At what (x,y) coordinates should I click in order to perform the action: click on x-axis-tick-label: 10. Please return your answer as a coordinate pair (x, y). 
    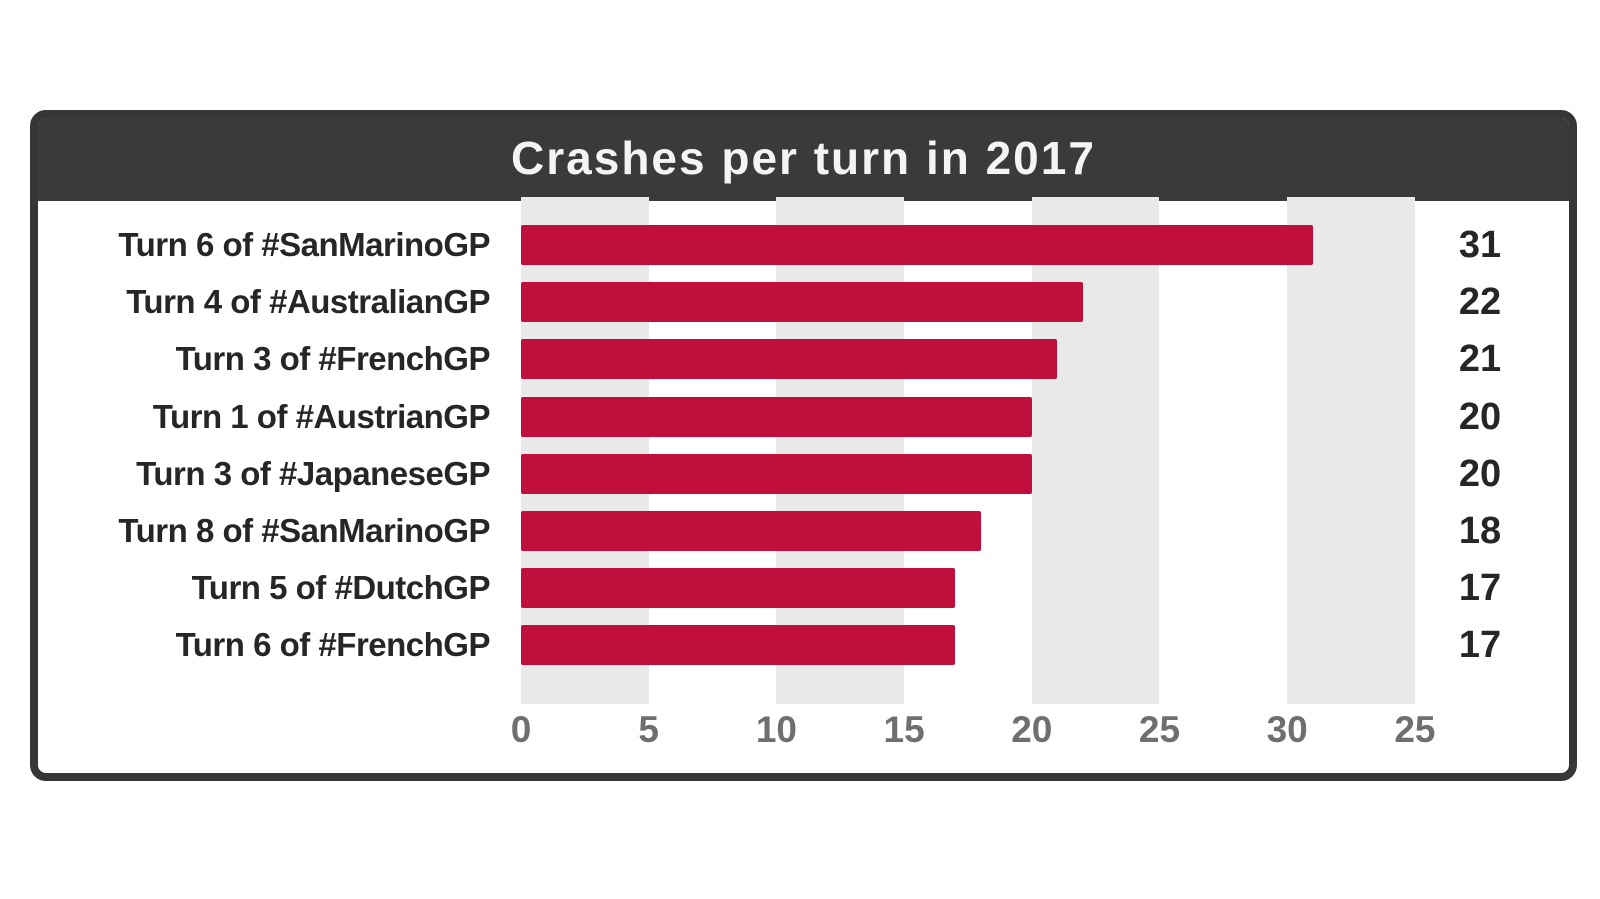
    Looking at the image, I should click on (776, 729).